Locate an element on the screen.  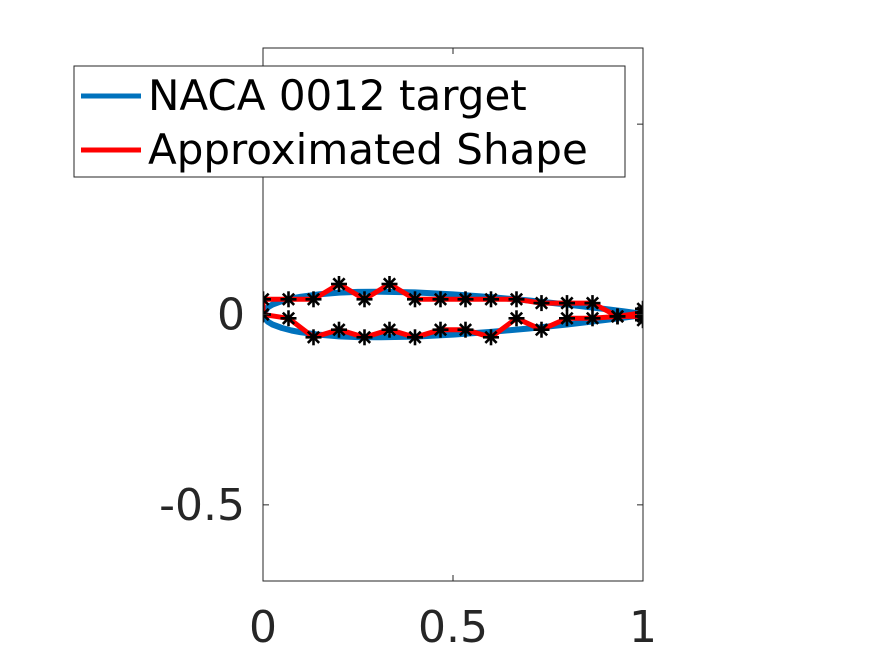
x-tick-label: 1 is located at coordinates (643, 627).